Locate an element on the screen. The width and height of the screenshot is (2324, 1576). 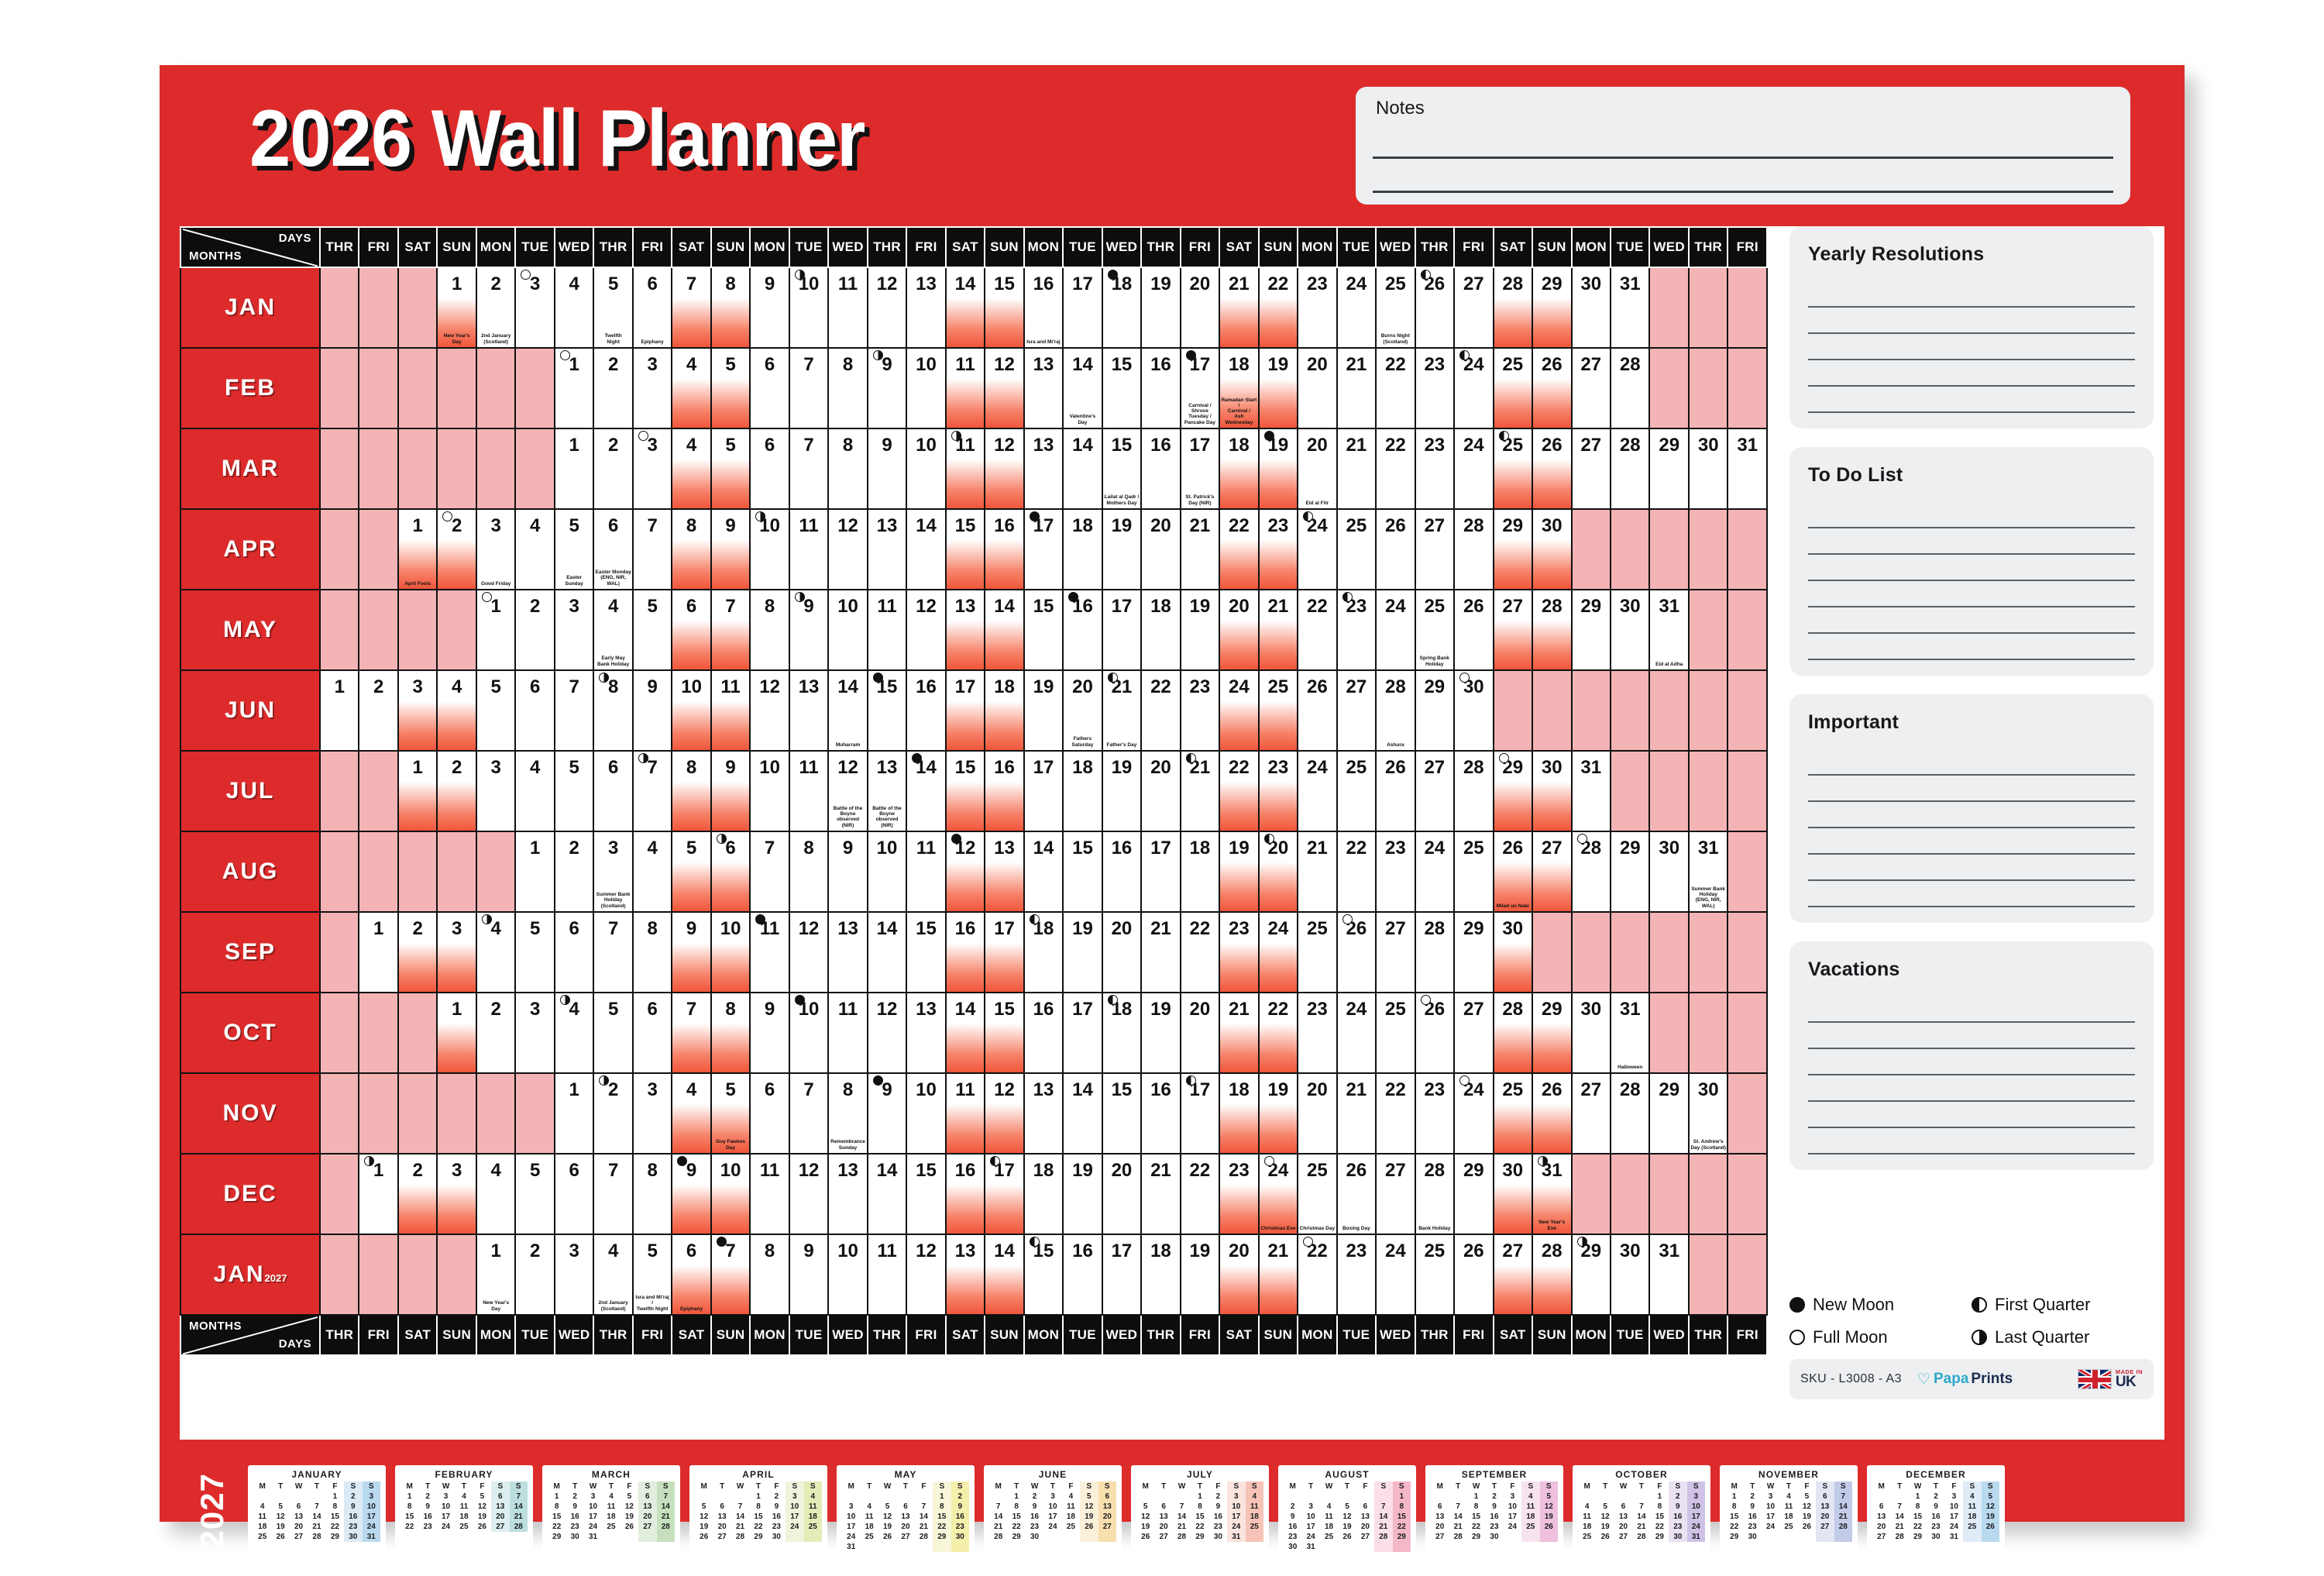
day-cell: 29 is located at coordinates (1513, 549).